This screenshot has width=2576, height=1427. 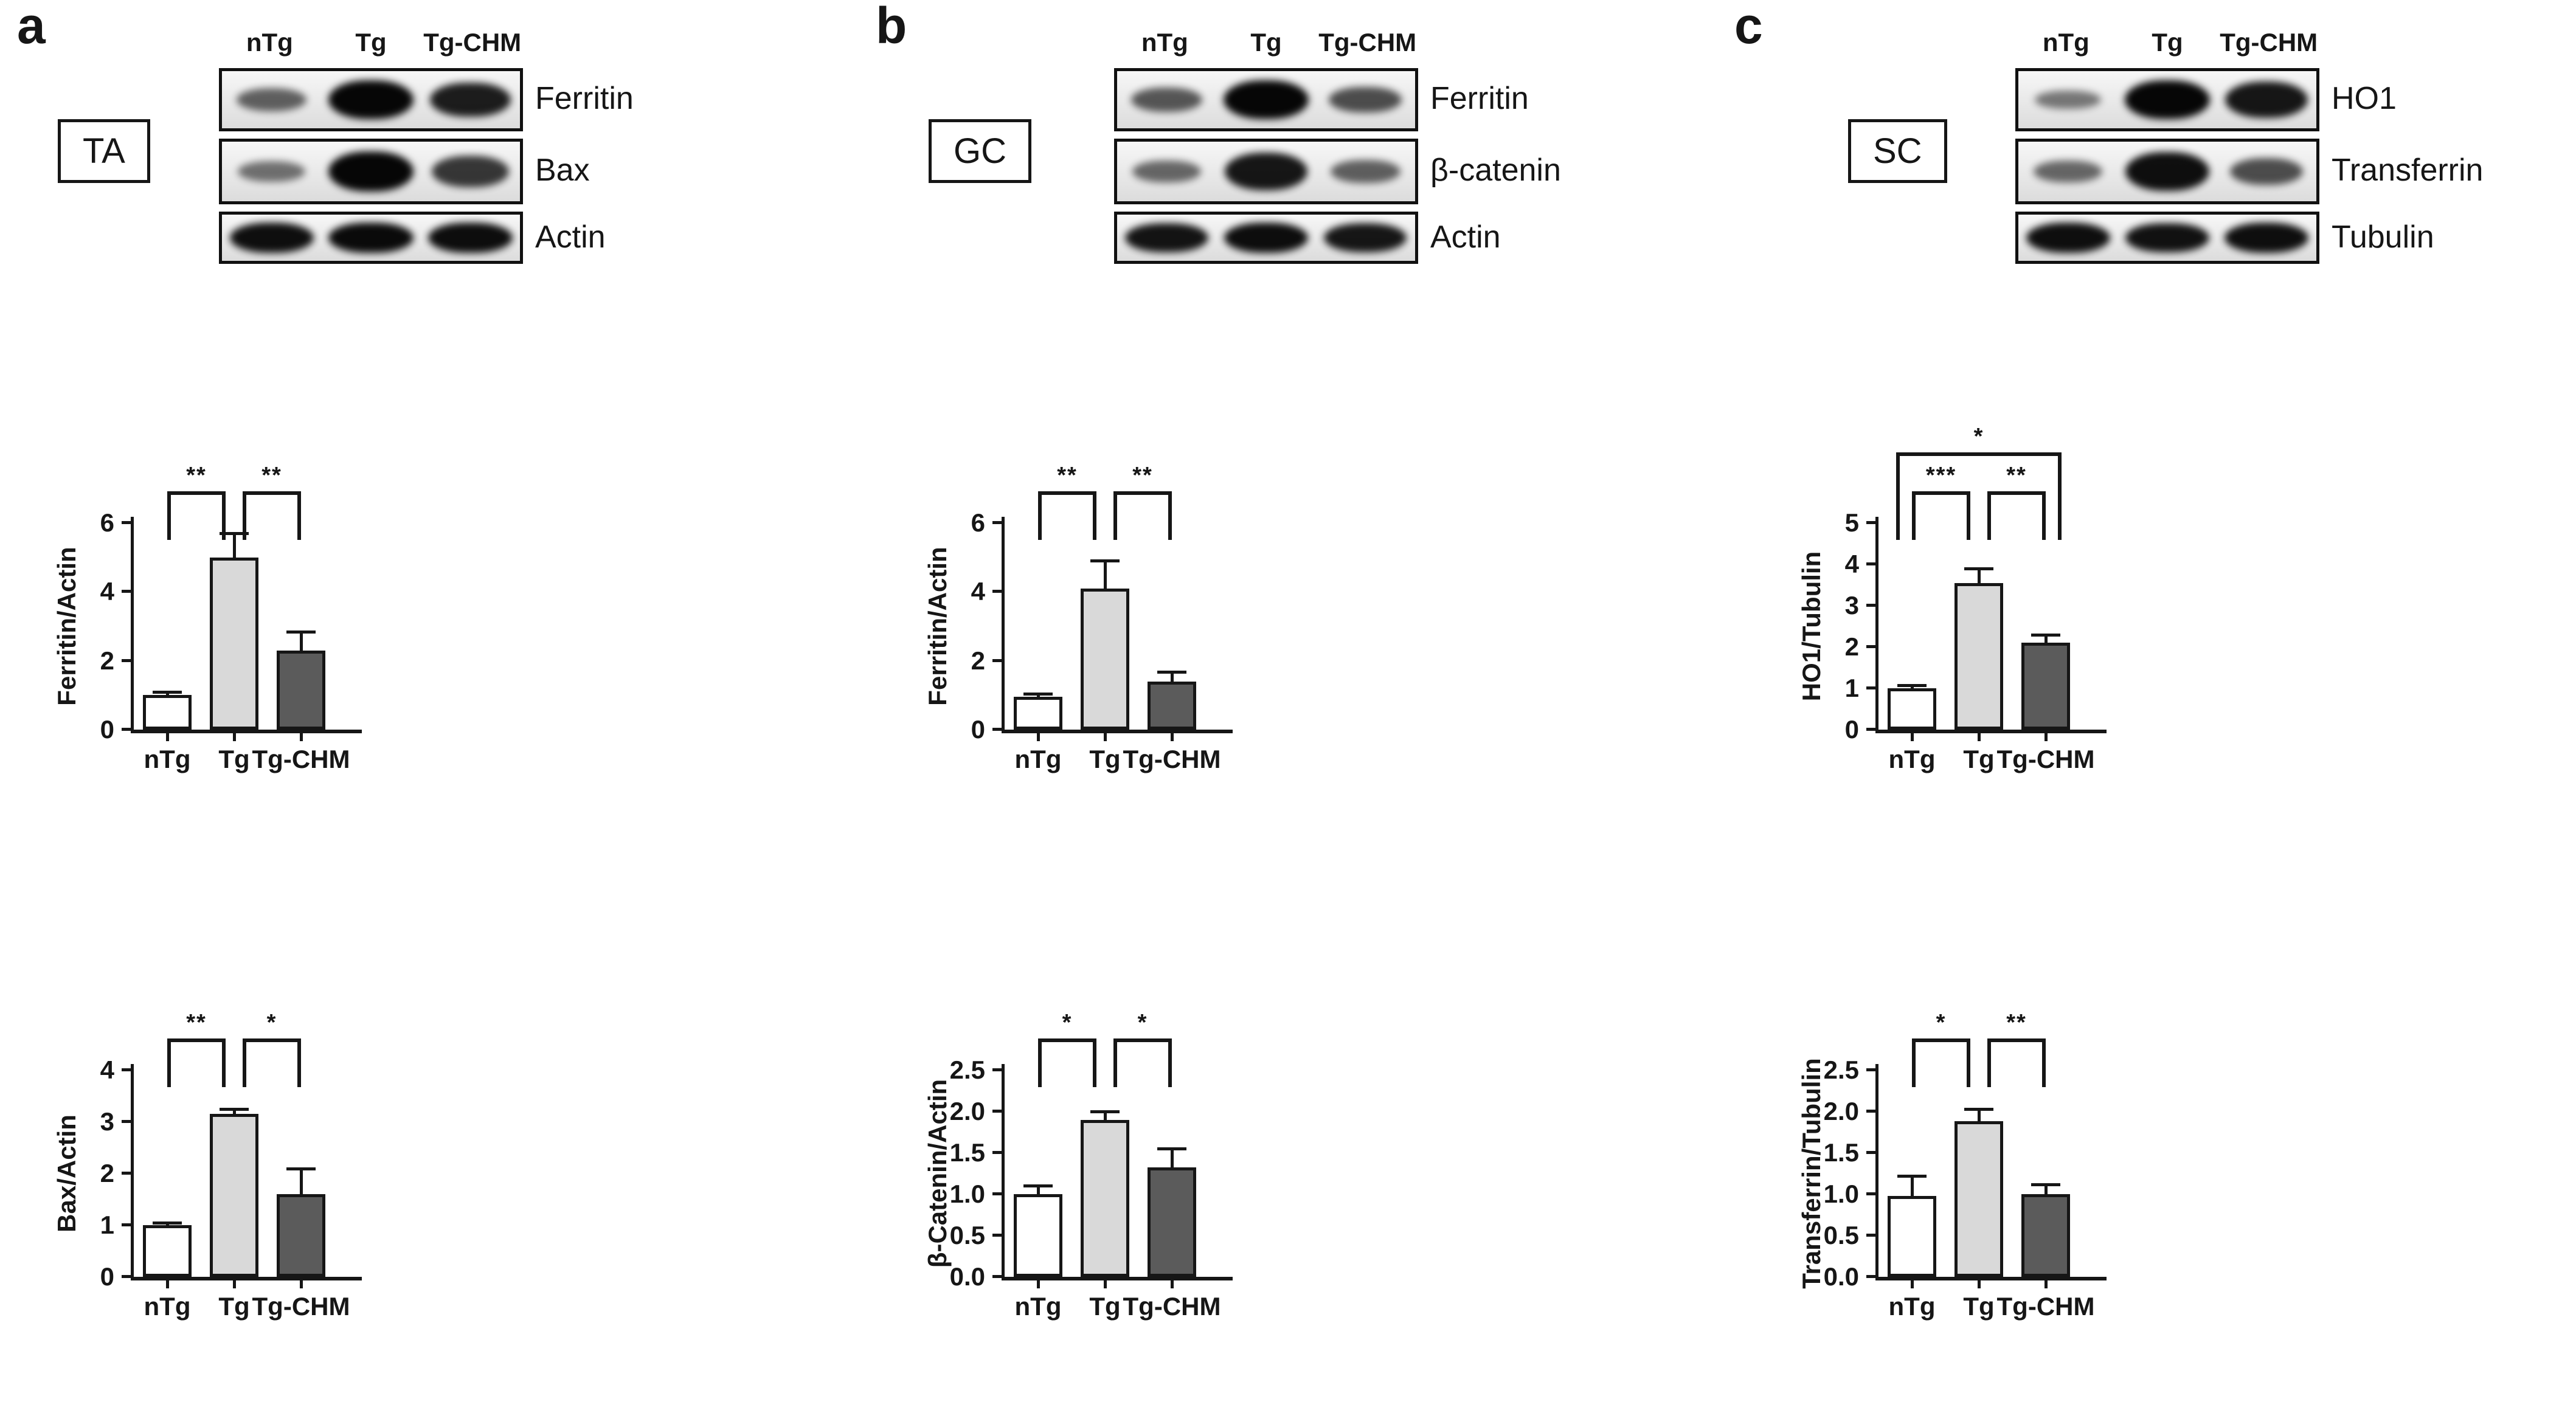 I want to click on significance-stars: **, so click(x=1142, y=476).